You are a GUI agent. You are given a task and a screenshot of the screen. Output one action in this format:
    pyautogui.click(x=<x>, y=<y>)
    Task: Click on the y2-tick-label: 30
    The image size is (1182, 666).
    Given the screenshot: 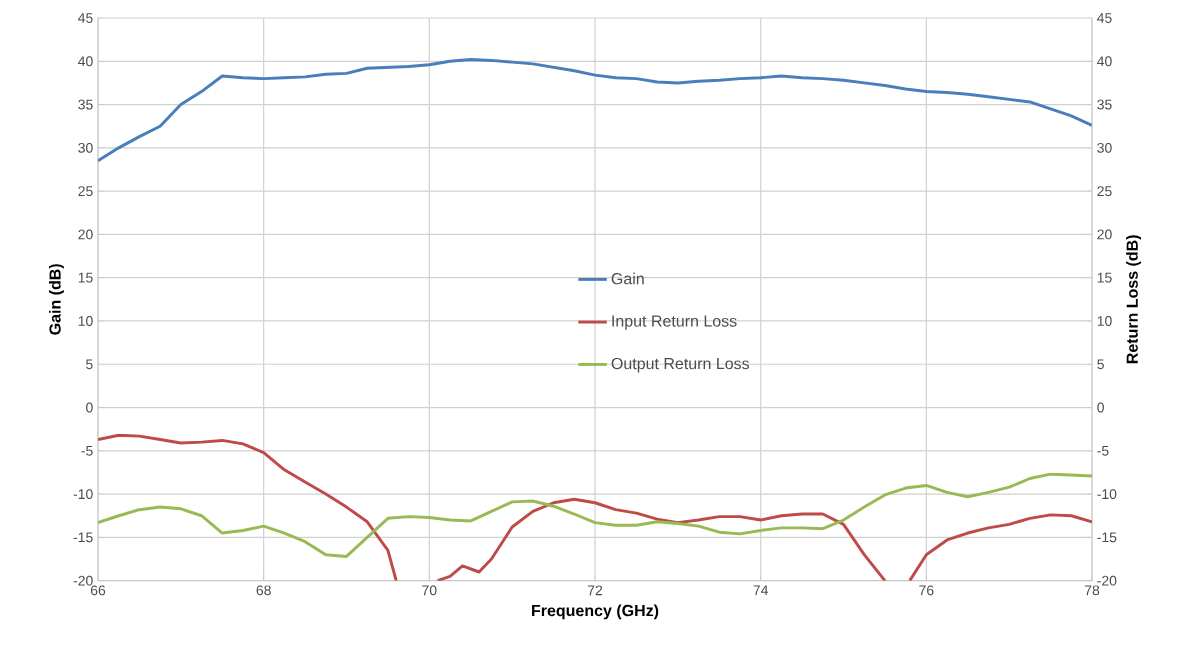 What is the action you would take?
    pyautogui.click(x=1104, y=148)
    